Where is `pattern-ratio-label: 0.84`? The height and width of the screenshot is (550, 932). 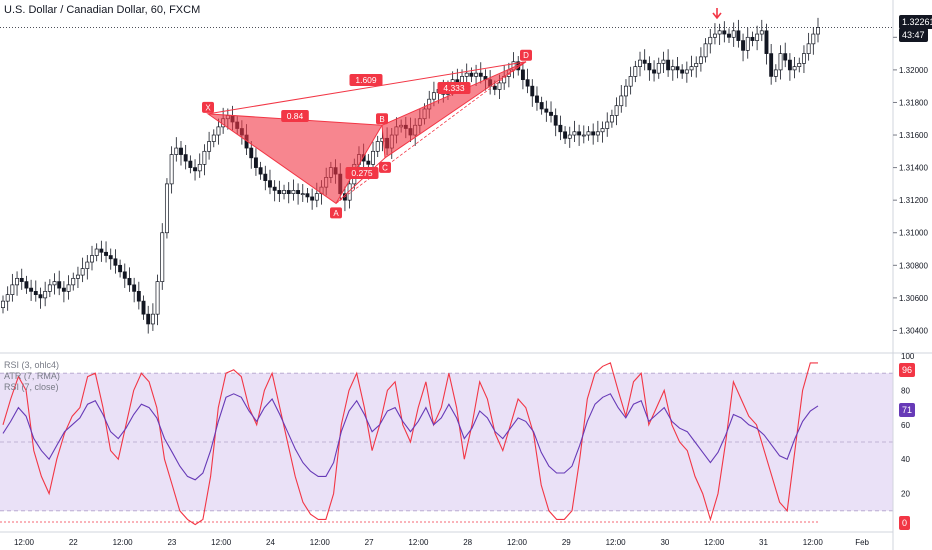 pattern-ratio-label: 0.84 is located at coordinates (295, 116).